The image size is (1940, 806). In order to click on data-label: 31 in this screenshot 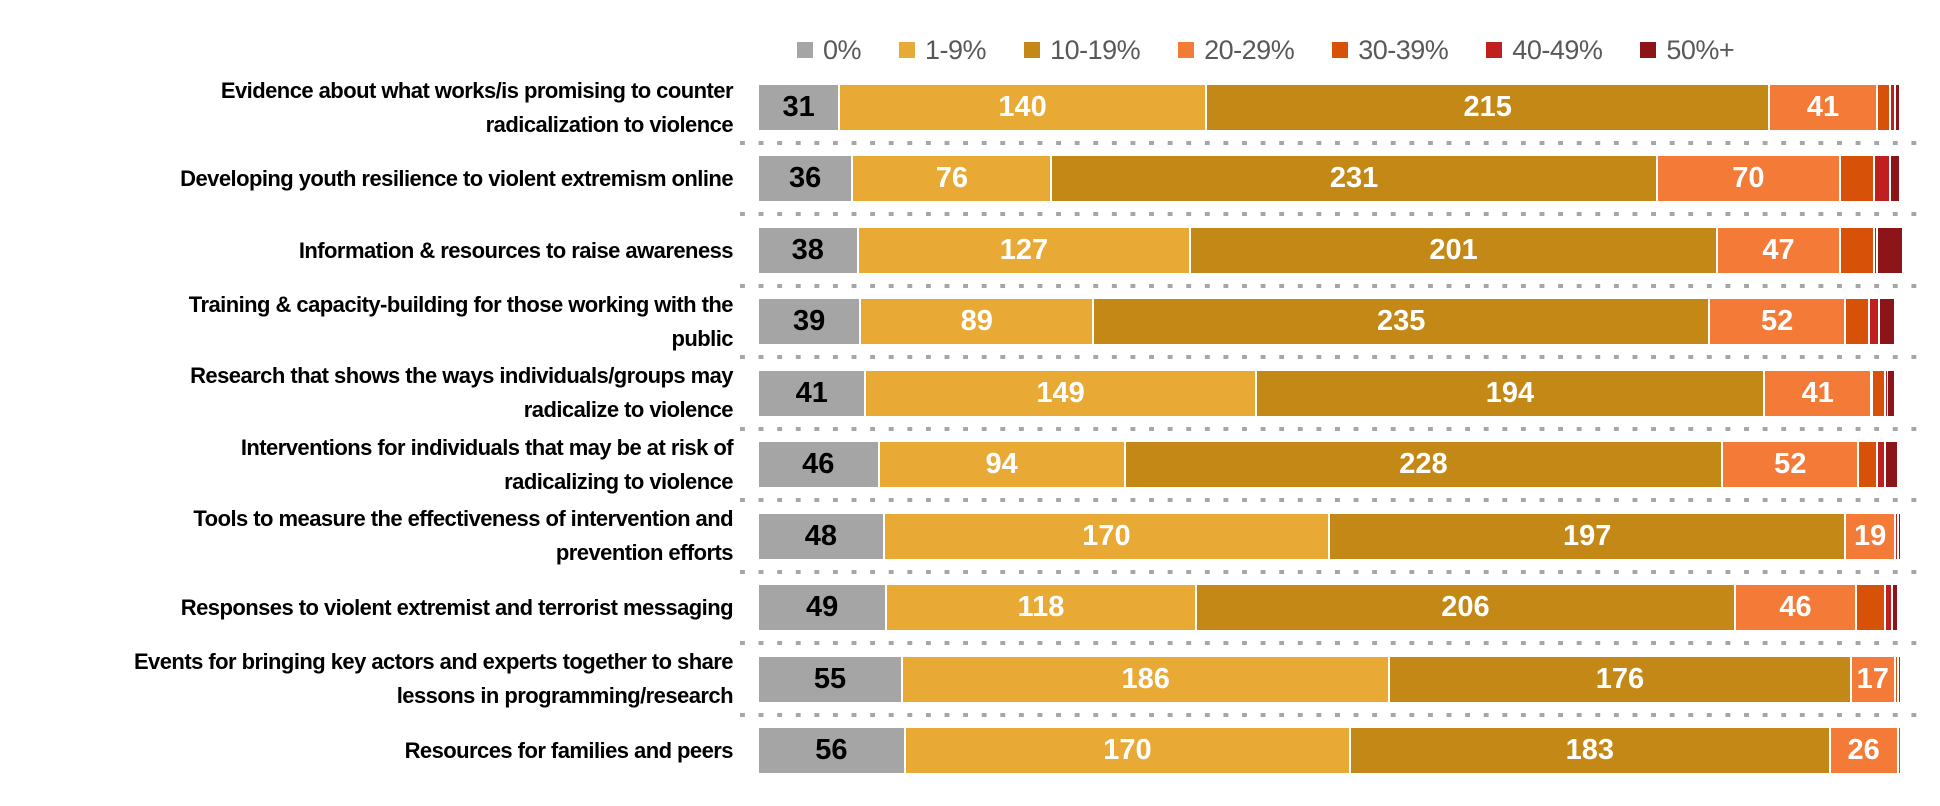, I will do `click(798, 107)`.